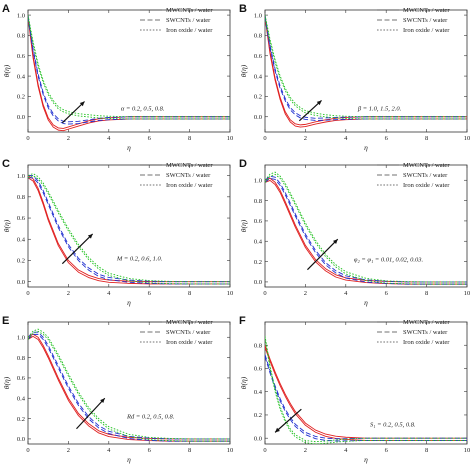 This screenshot has height=474, width=474. What do you see at coordinates (150, 417) in the screenshot?
I see `parameter-annotation: Rd = 0.2, 0.5, 0.8.` at bounding box center [150, 417].